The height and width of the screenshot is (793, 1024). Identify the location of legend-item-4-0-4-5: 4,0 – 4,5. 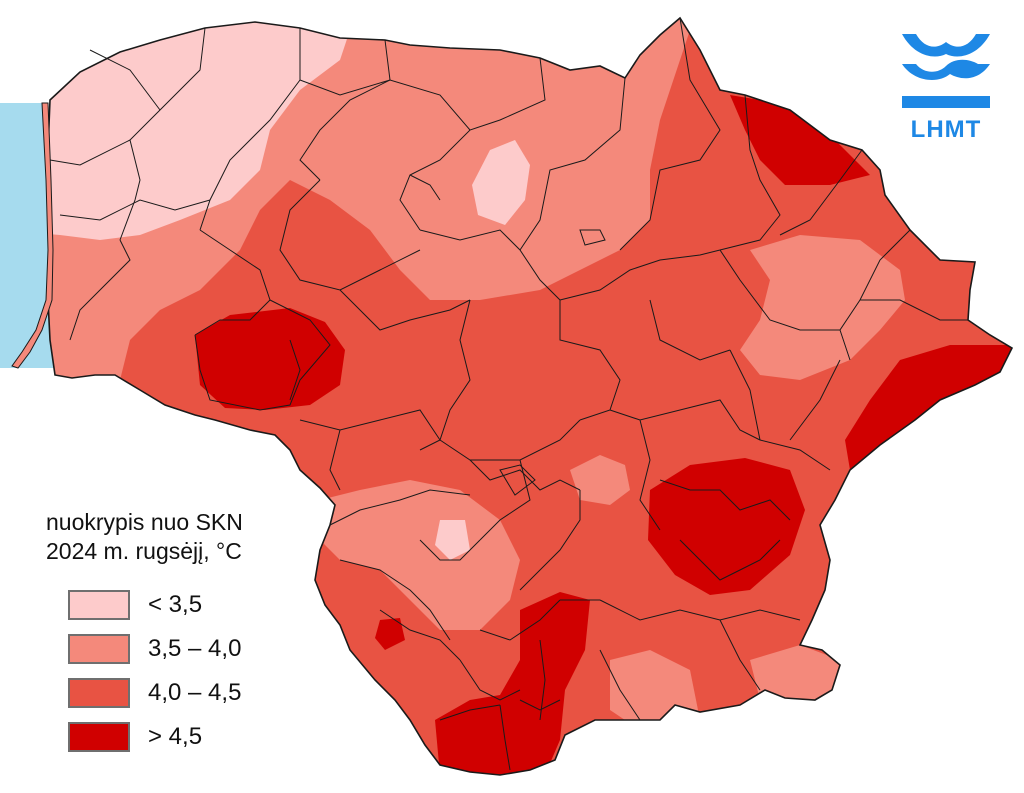
(198, 695).